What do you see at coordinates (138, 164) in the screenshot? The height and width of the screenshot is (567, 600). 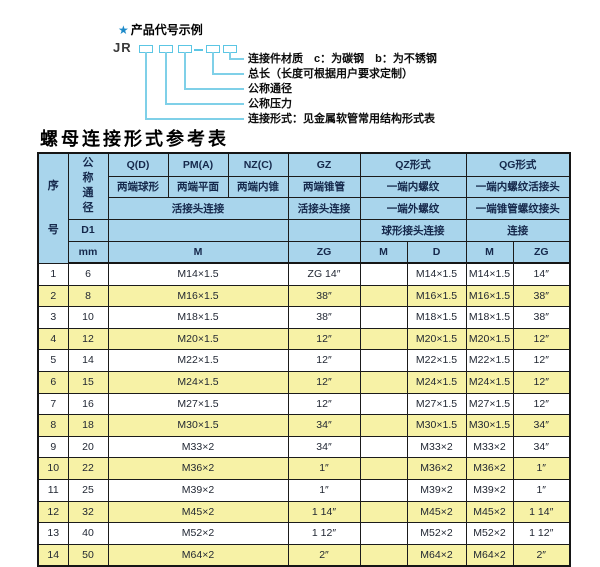 I see `header-q: Q(D)` at bounding box center [138, 164].